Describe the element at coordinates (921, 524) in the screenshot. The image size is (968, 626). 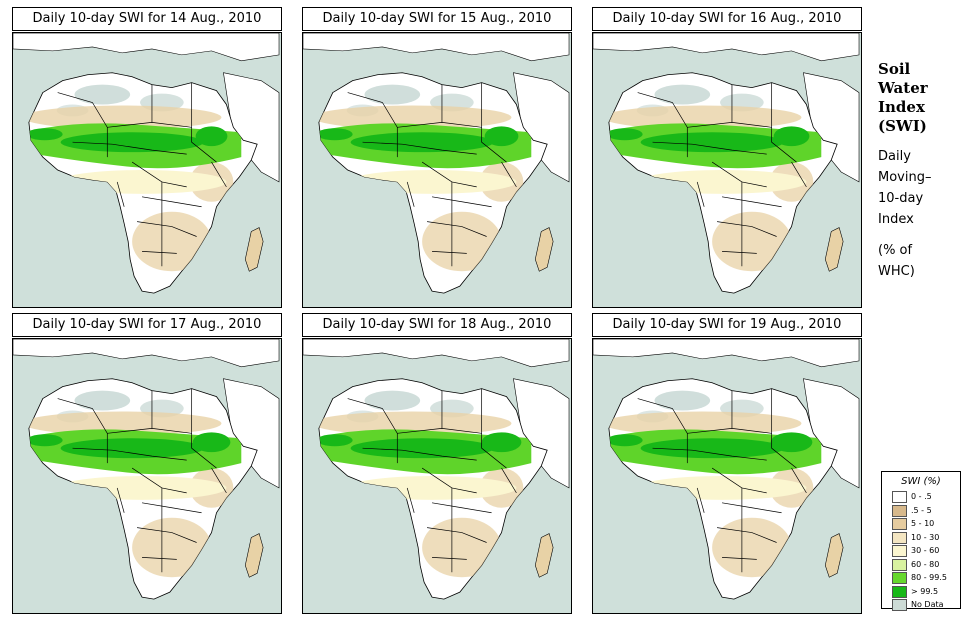
I see `legend-item: 5 - 10` at that location.